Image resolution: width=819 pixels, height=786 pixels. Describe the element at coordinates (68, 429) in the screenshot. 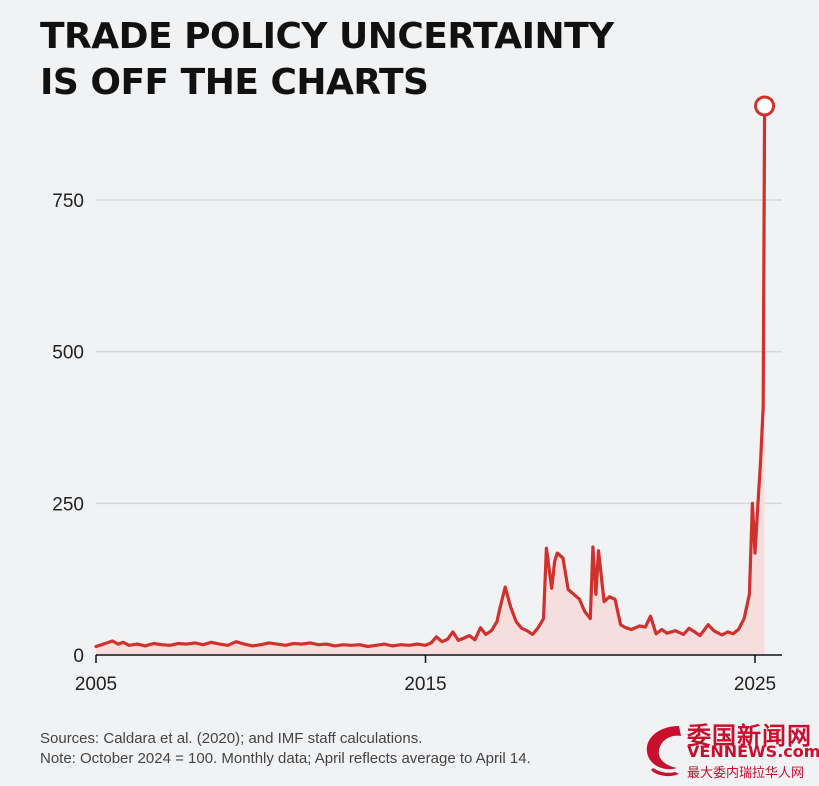

I see `y-axis-labels: 0 250 500 750` at that location.